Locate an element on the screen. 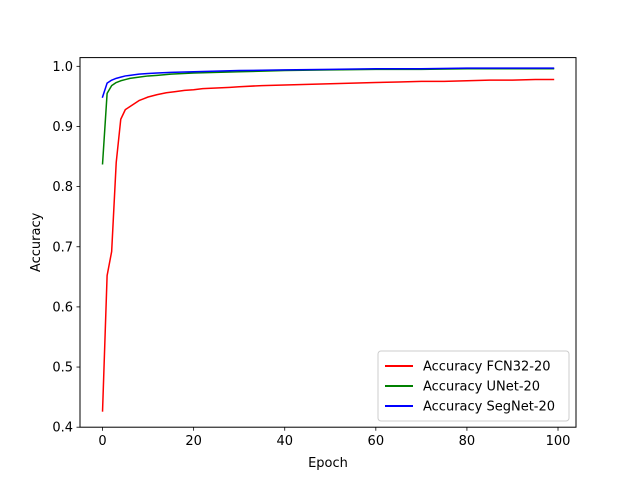 This screenshot has height=480, width=640. y-tick-label: 1.0 is located at coordinates (62, 67).